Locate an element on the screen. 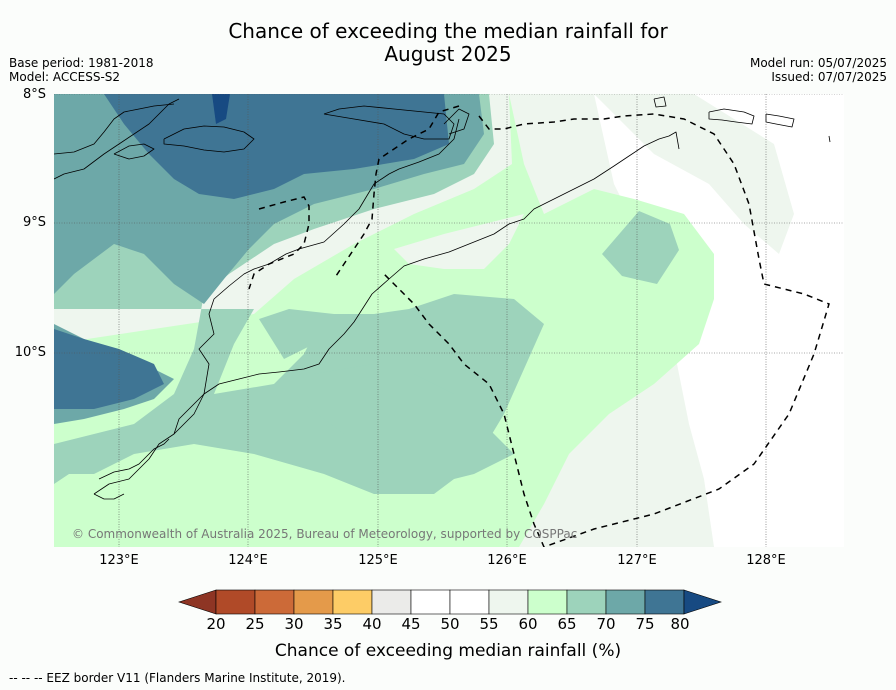 The width and height of the screenshot is (896, 690). base-period-text: Base period: 1981-2018 is located at coordinates (81, 63).